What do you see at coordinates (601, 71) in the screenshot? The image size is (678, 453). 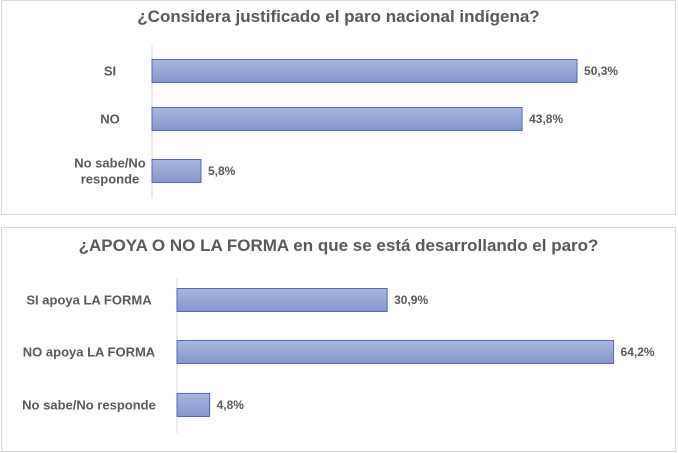 I see `data-label-justificado-1: 50,3%` at bounding box center [601, 71].